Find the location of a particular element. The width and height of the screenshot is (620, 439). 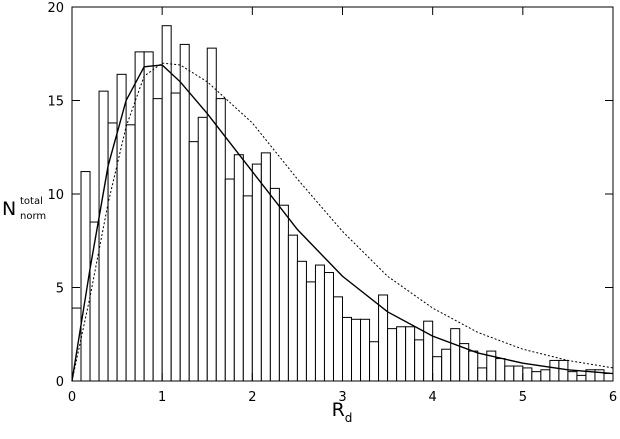

x-tick-label: 0 is located at coordinates (72, 397).